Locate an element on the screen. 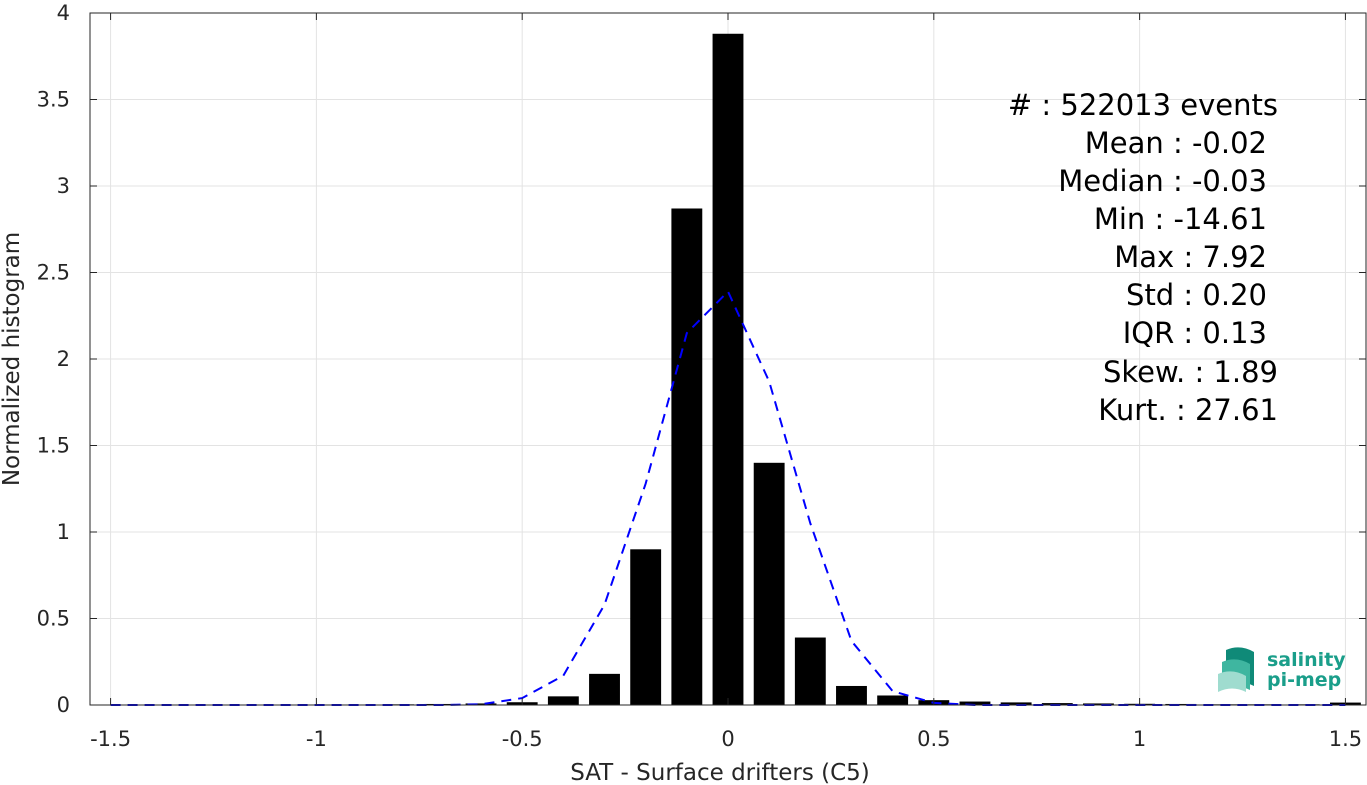 The image size is (1367, 785). logo-line2: pi-mep is located at coordinates (1304, 680).